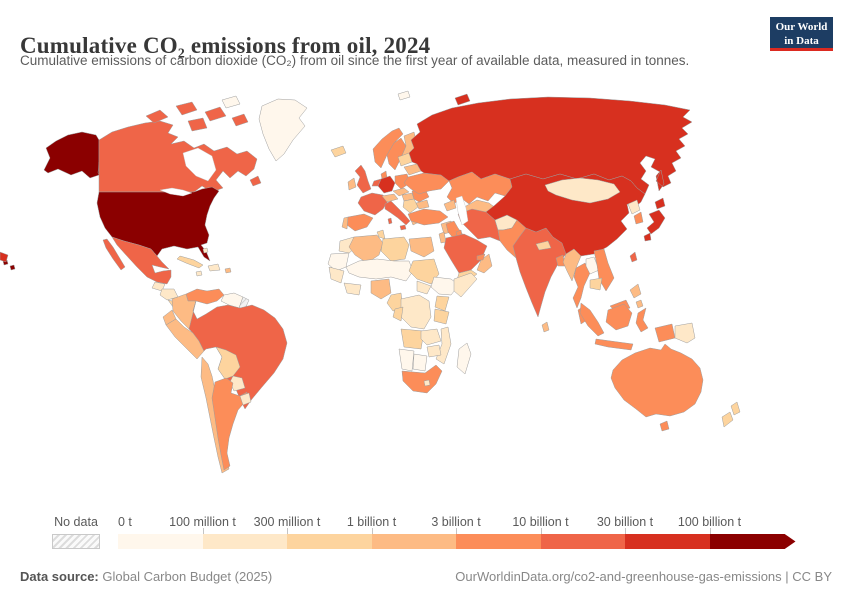  Describe the element at coordinates (420, 362) in the screenshot. I see `country-botswana` at that location.